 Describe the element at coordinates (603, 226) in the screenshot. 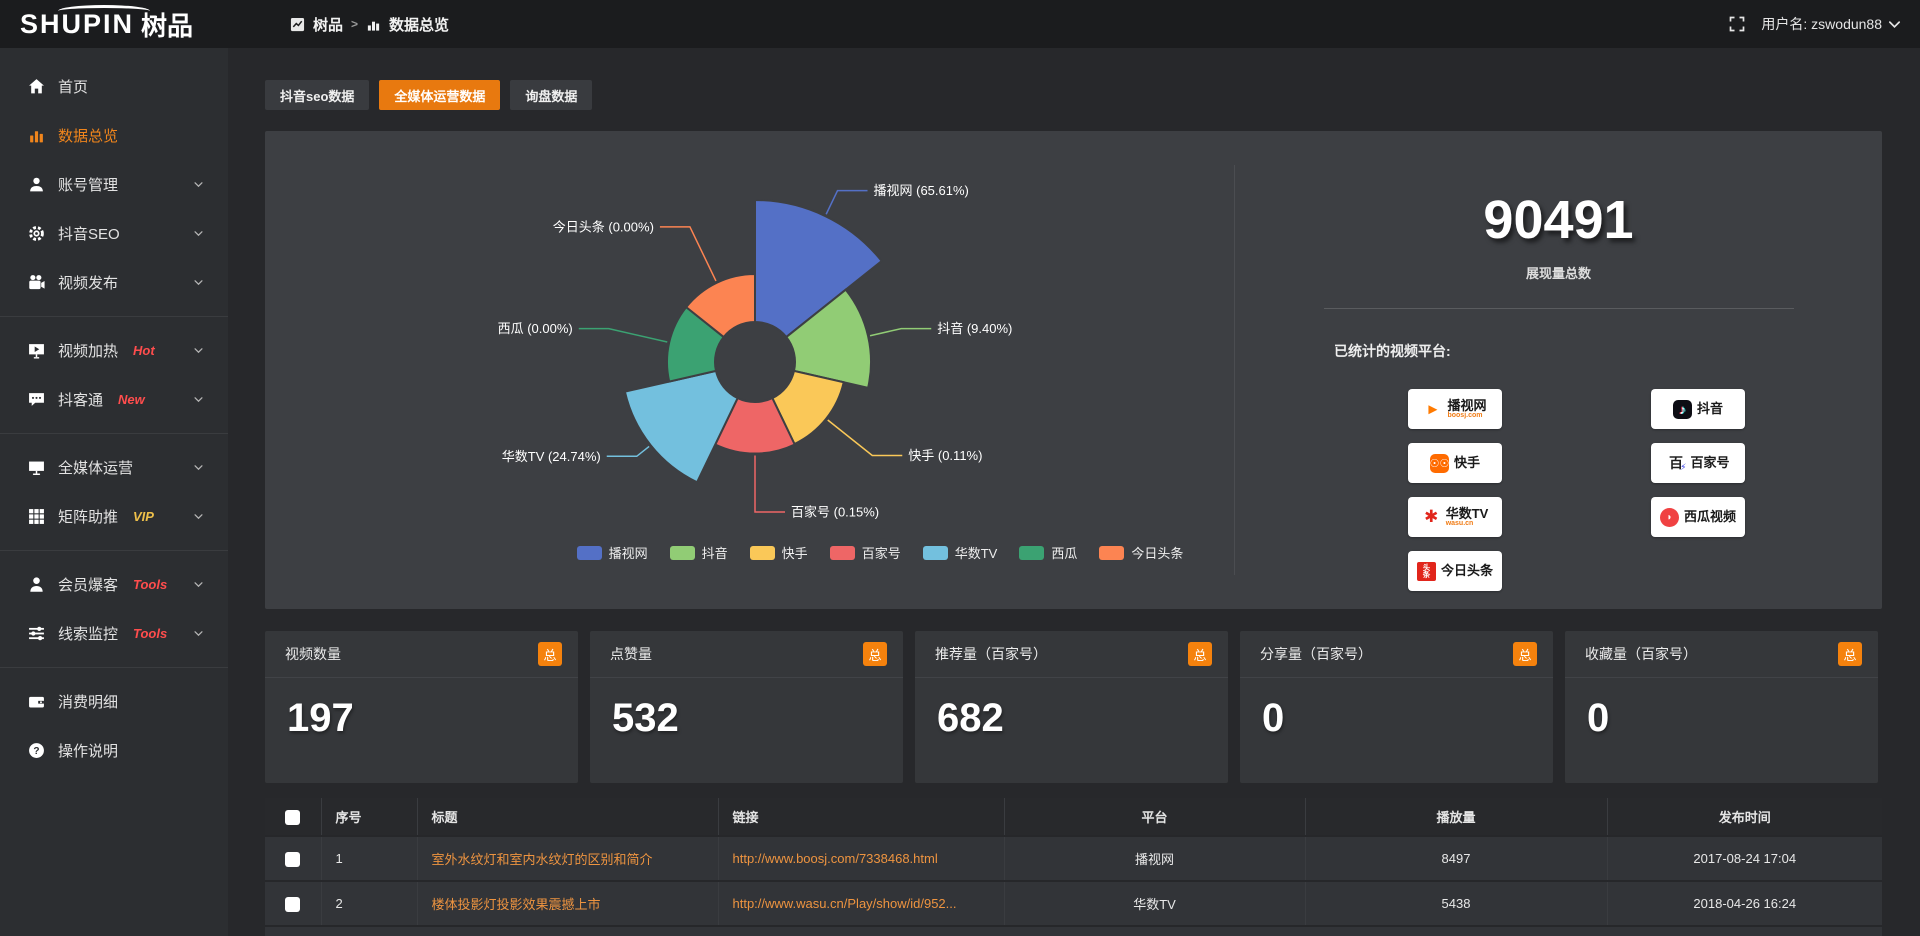

I see `pie-label-今日头条: 今日头条 (0.00%)` at that location.